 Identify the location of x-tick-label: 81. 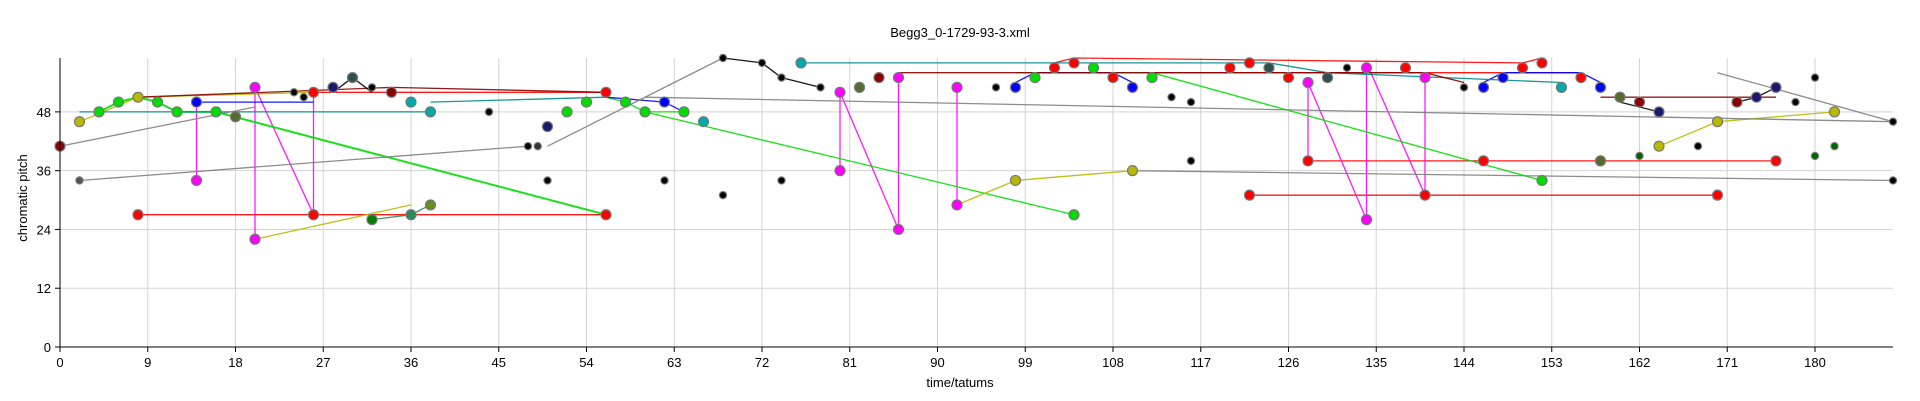
(850, 362).